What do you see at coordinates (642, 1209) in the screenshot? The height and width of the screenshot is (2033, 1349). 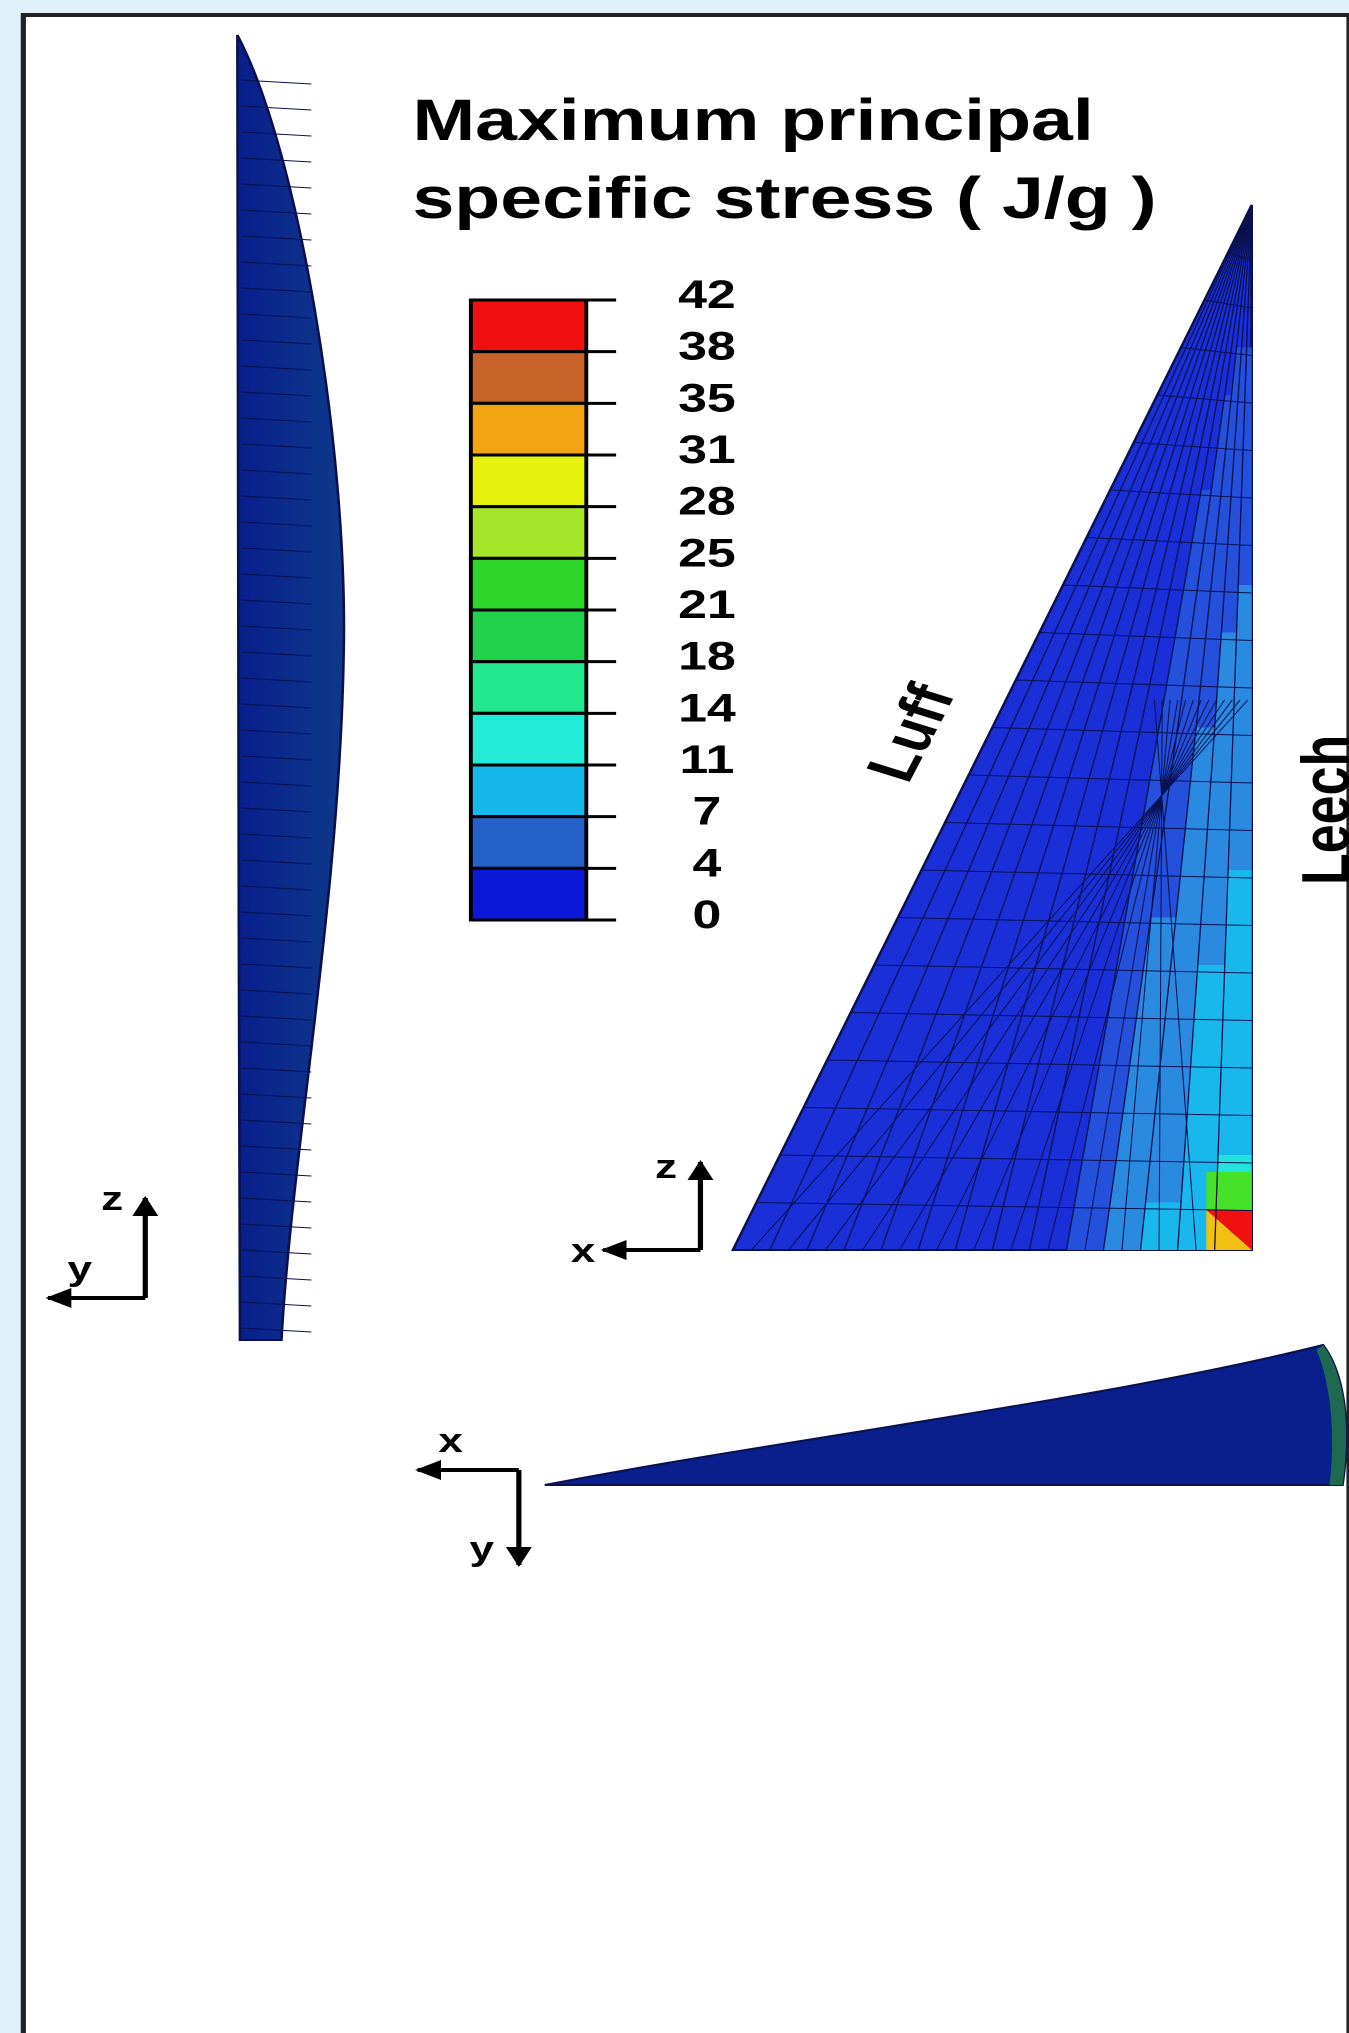 I see `front-triad: z x` at bounding box center [642, 1209].